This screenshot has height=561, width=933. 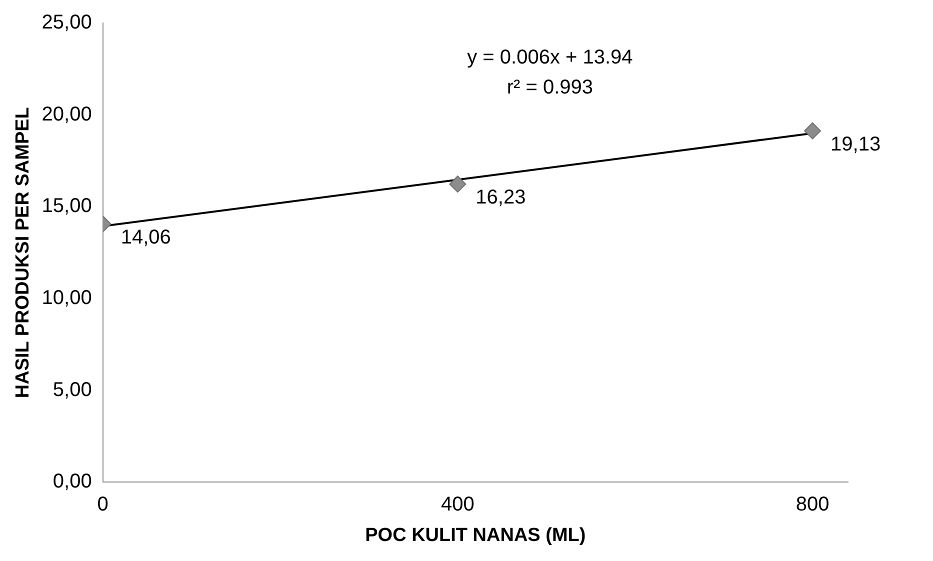 I want to click on x-tick-label: 400, so click(x=457, y=505).